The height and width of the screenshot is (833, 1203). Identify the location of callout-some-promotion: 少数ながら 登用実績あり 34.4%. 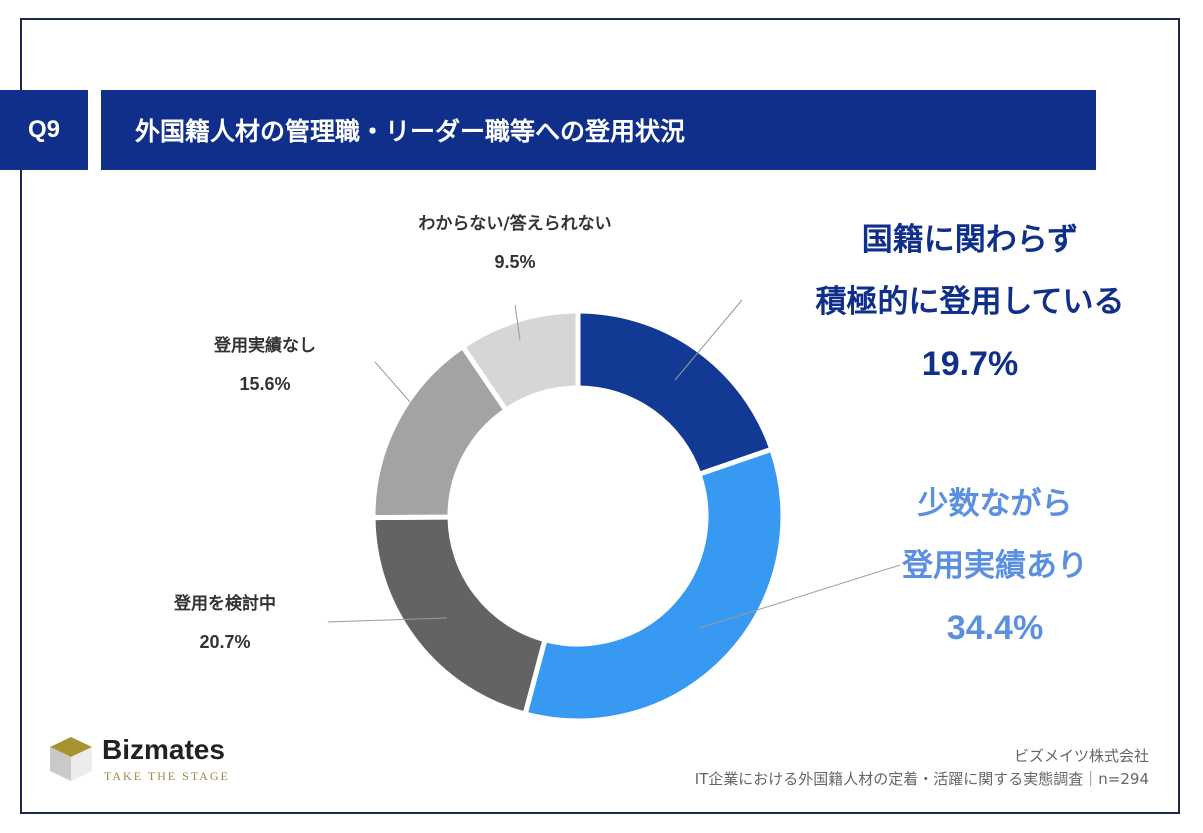
(995, 566).